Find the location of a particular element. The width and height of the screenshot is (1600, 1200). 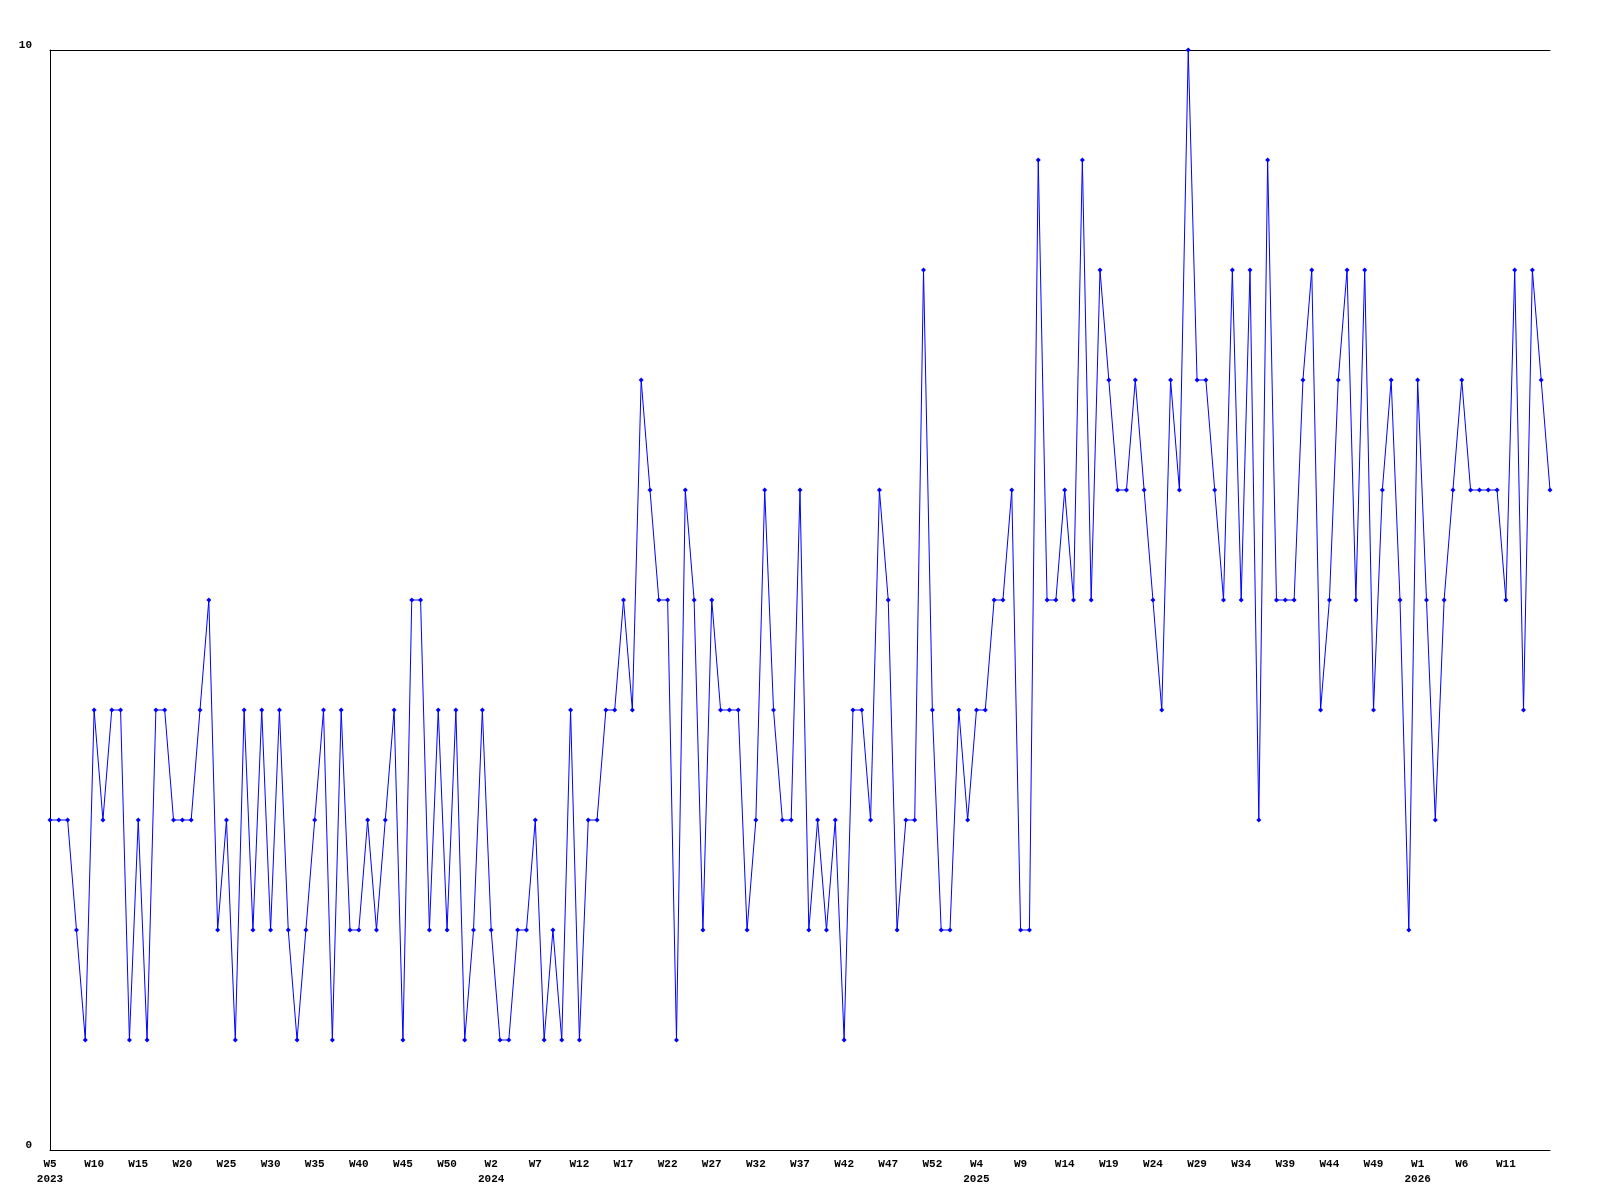

x-tick-label: W50 is located at coordinates (447, 1163).